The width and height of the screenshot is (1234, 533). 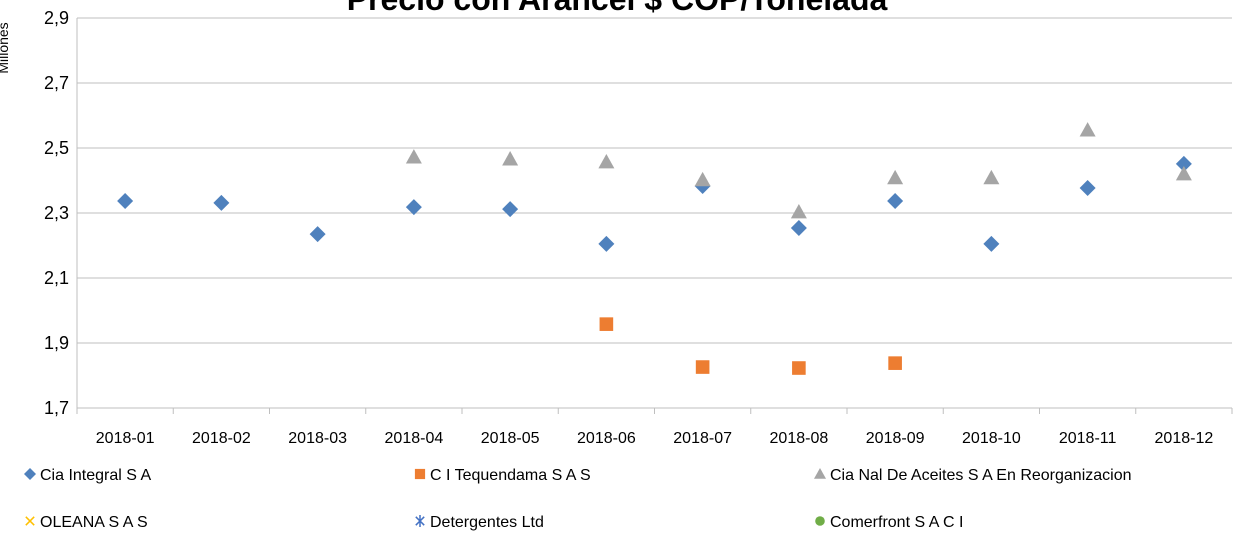 What do you see at coordinates (487, 522) in the screenshot?
I see `legend-label: Detergentes Ltd` at bounding box center [487, 522].